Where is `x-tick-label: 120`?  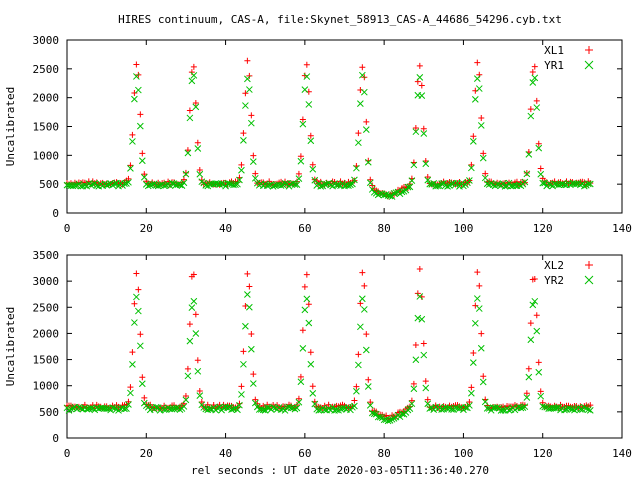 x-tick-label: 120 is located at coordinates (543, 228).